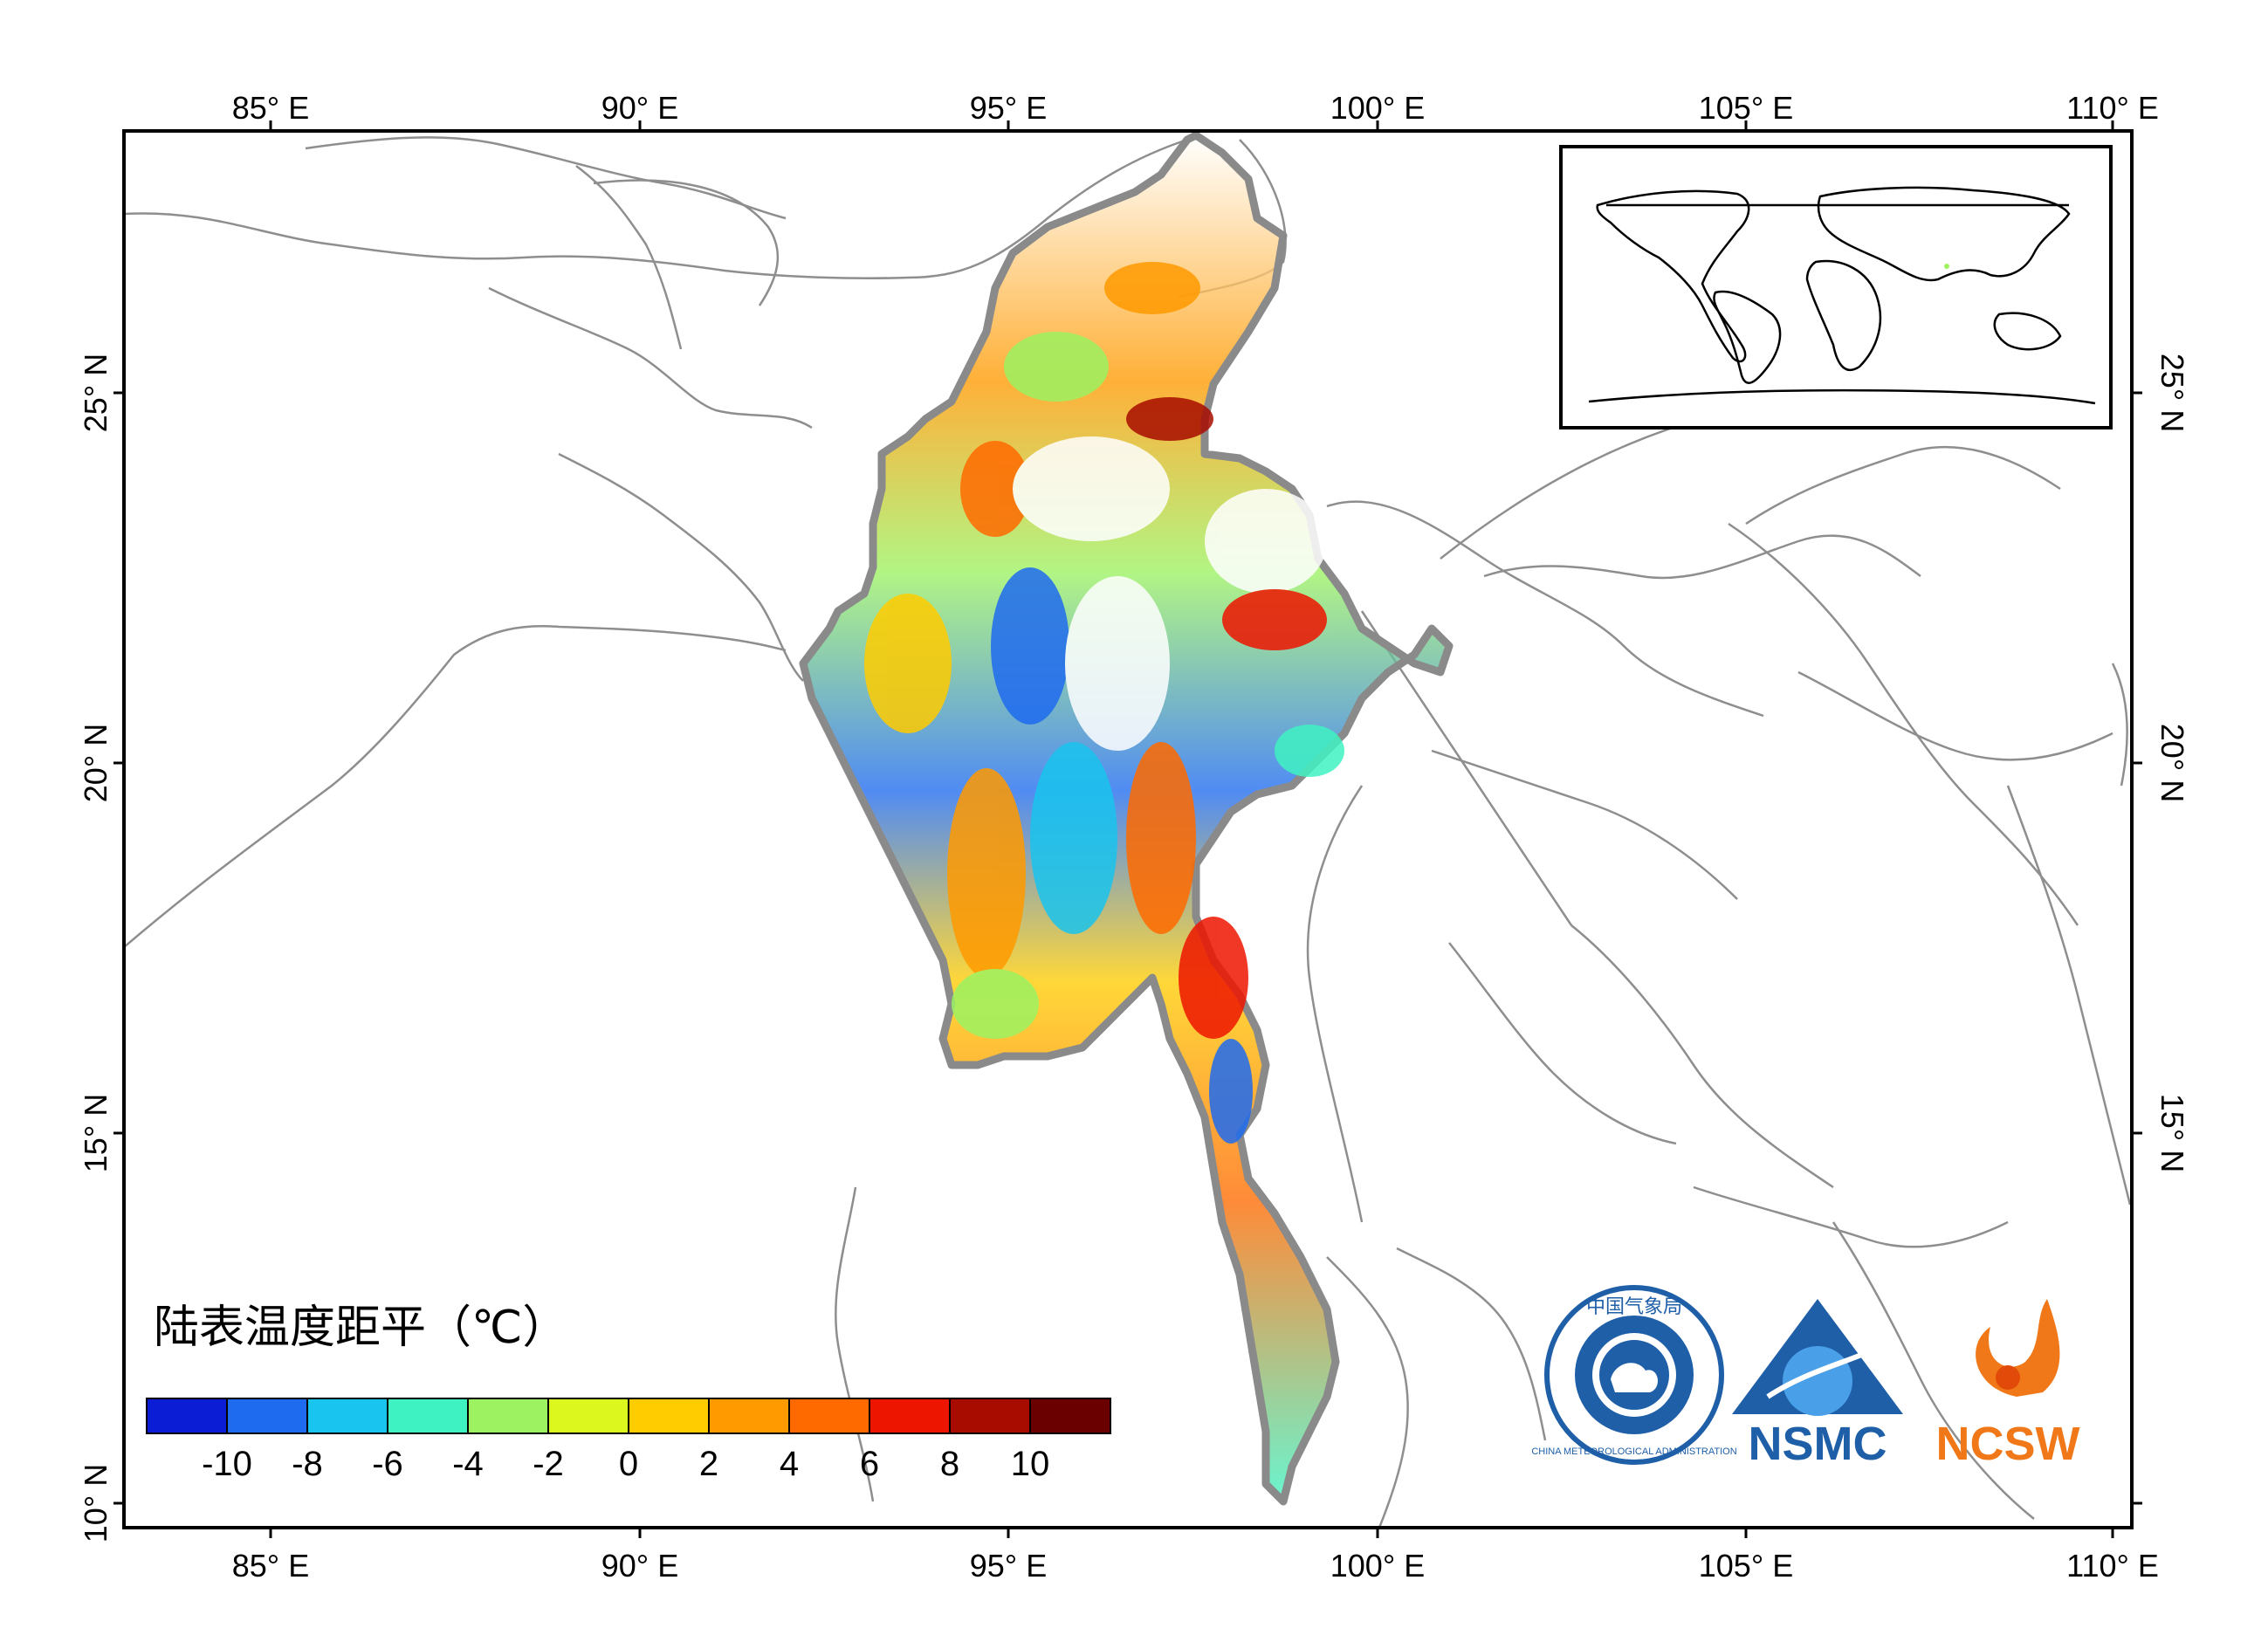 This screenshot has width=2268, height=1649. I want to click on lat-label-left: 25° N, so click(96, 393).